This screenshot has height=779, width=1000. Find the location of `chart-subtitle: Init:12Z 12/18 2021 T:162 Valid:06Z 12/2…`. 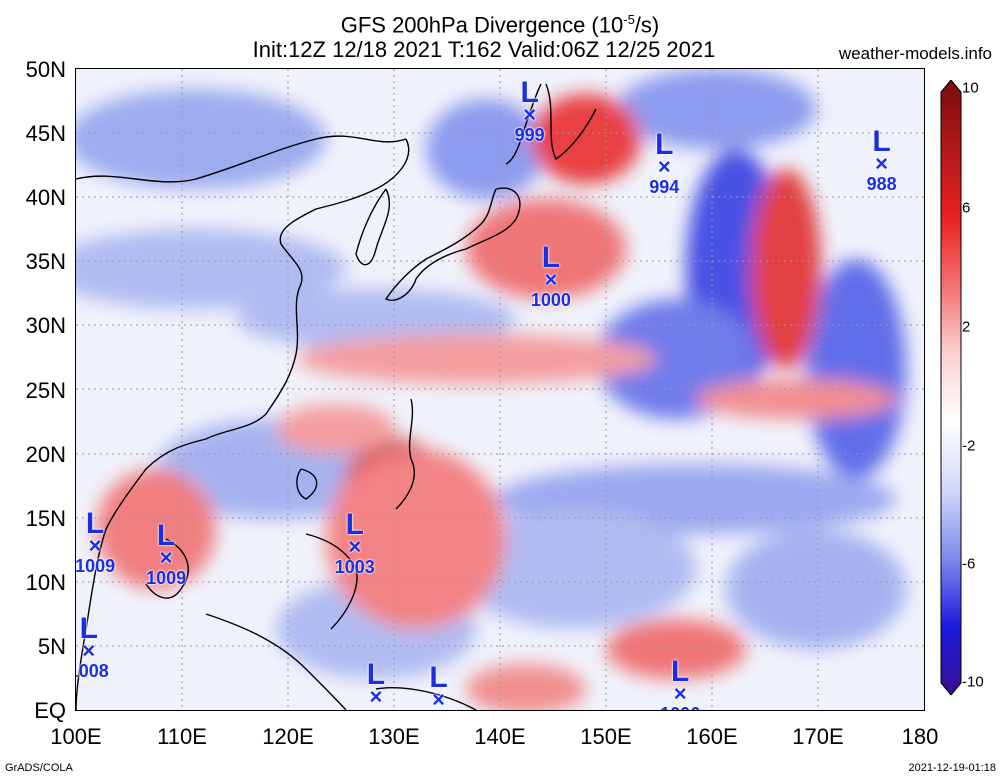

chart-subtitle: Init:12Z 12/18 2021 T:162 Valid:06Z 12/2… is located at coordinates (484, 49).